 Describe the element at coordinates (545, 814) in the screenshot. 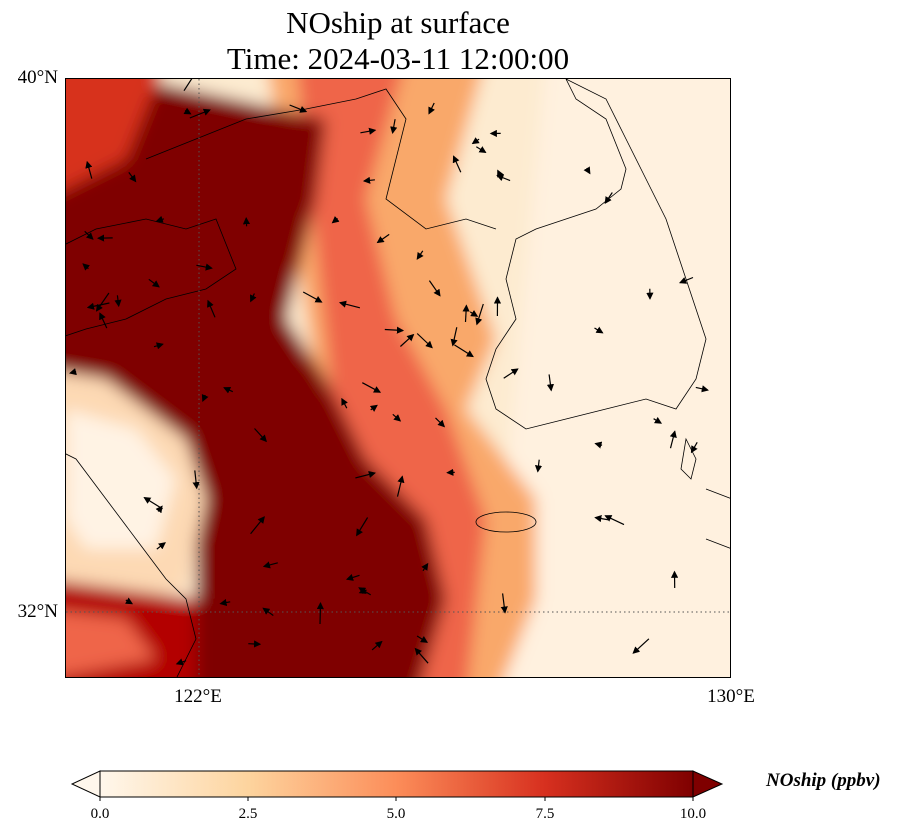

I see `colorbar-tick-7-5: 7.5` at that location.